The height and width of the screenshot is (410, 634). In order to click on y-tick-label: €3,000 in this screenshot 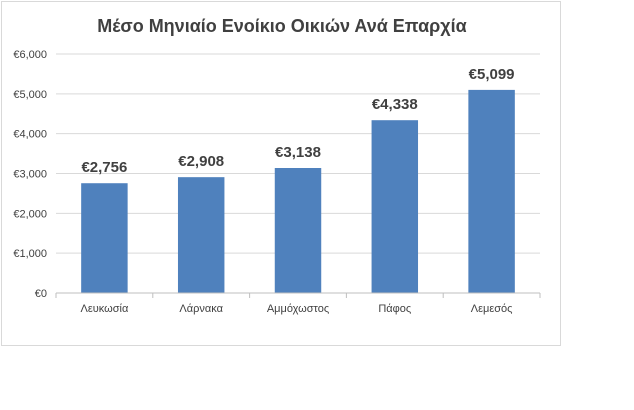, I will do `click(30, 175)`.